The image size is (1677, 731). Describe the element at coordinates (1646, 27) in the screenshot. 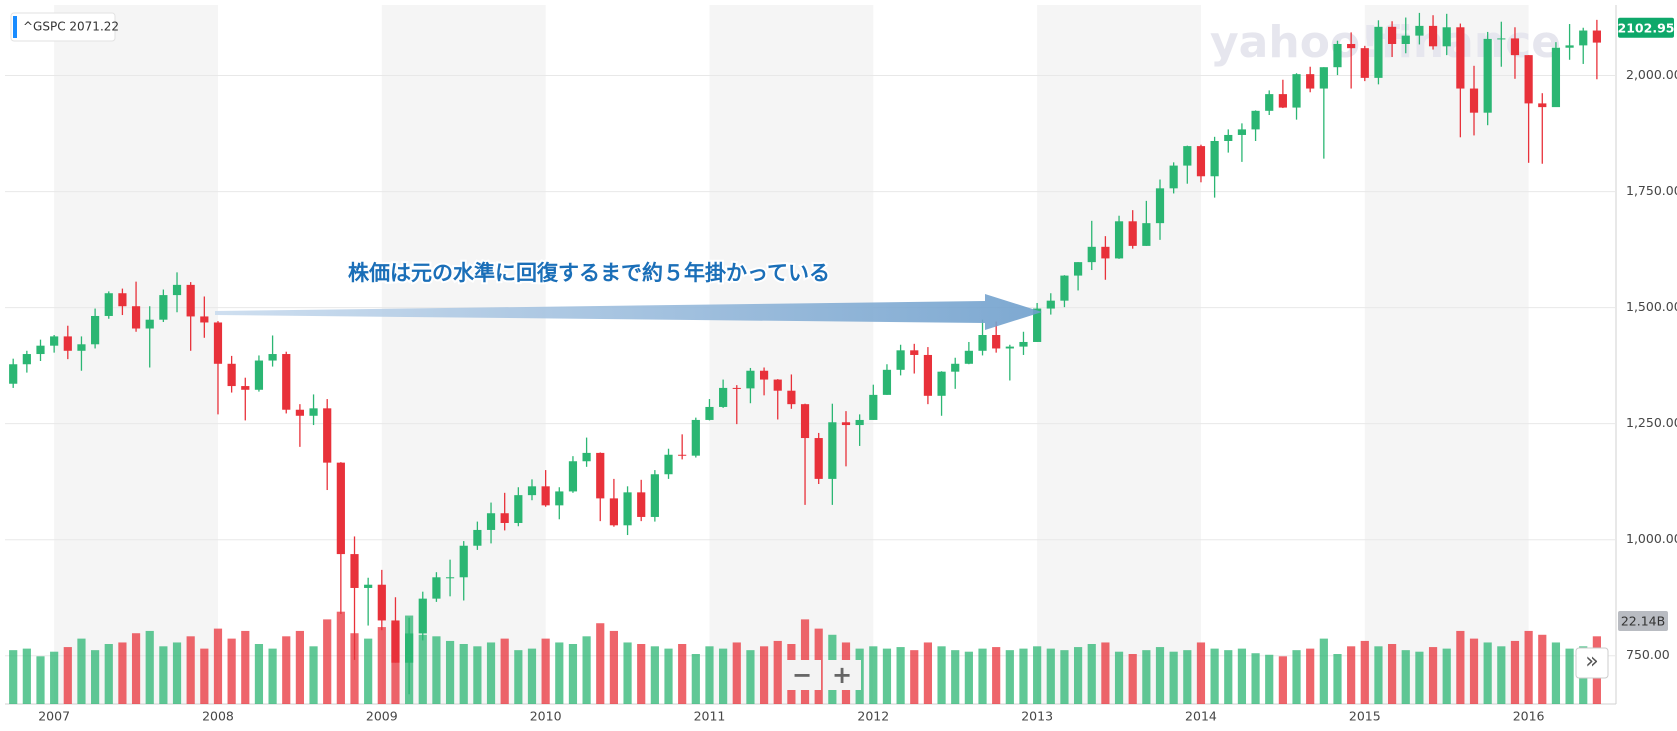

I see `price-badge-label: 2102.95` at that location.